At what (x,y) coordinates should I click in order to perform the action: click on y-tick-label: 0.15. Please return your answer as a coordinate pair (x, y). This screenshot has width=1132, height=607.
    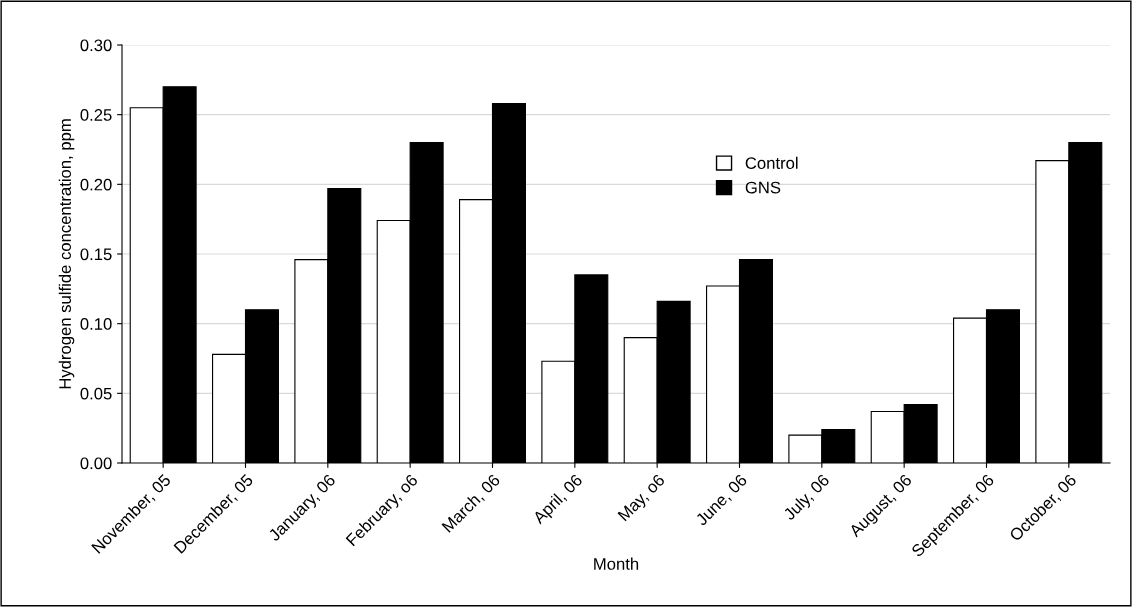
    Looking at the image, I should click on (96, 254).